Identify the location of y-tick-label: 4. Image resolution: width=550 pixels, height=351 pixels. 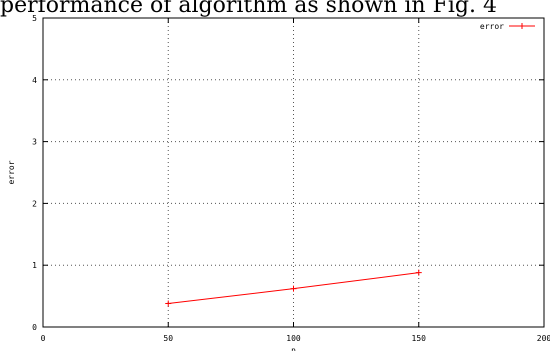
(34, 80).